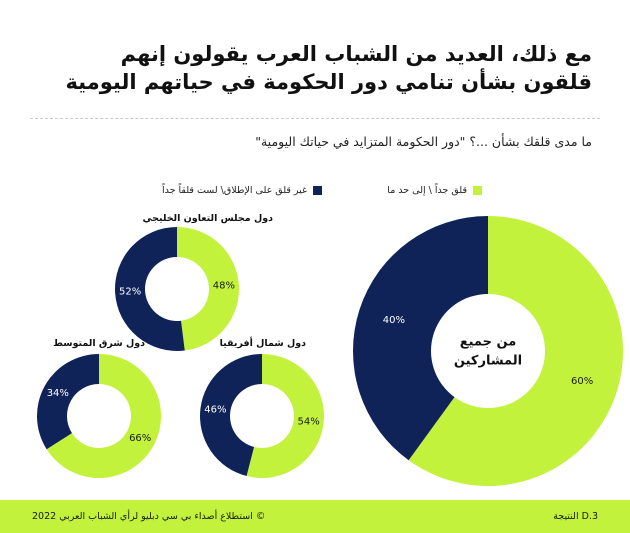  I want to click on region-label-gcc: دول مجلس التعاون الخليجي, so click(207, 218).